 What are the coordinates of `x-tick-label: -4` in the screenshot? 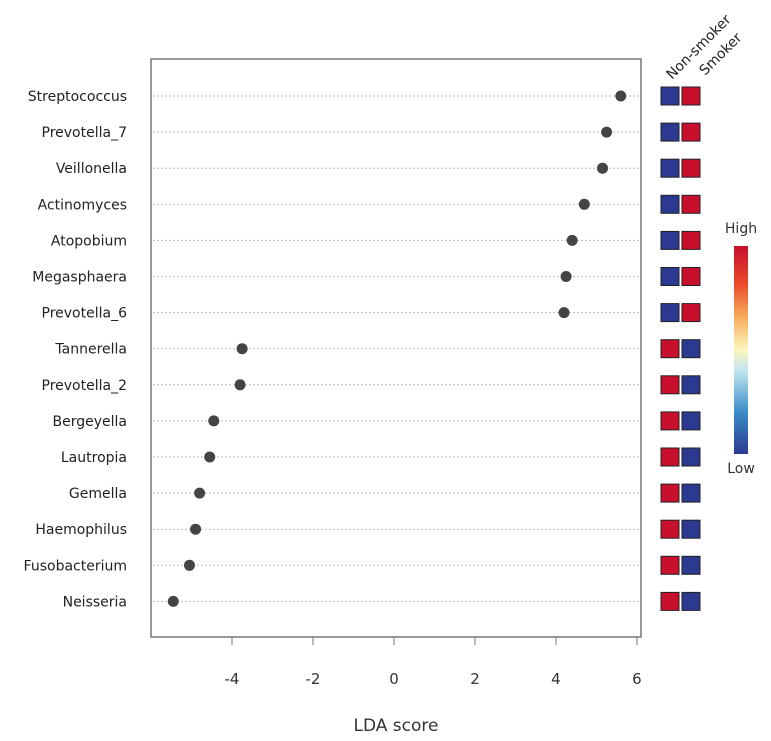 It's located at (232, 679).